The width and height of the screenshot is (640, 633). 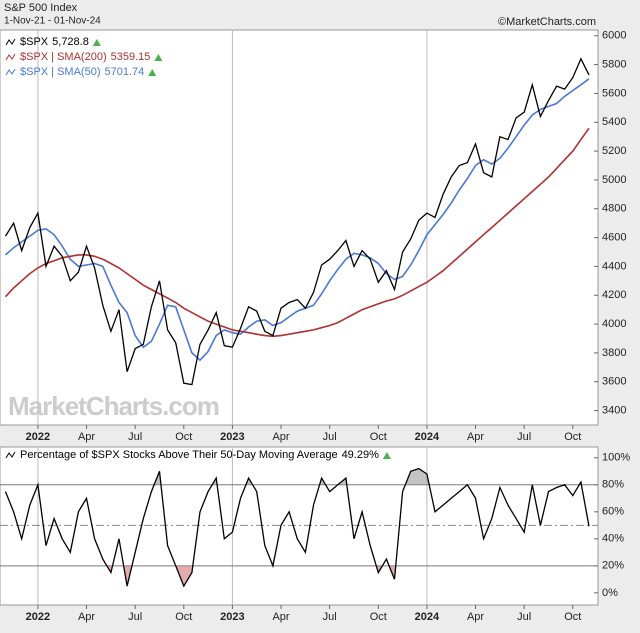 What do you see at coordinates (52, 21) in the screenshot?
I see `date-range: 1-Nov-21 - 01-Nov-24` at bounding box center [52, 21].